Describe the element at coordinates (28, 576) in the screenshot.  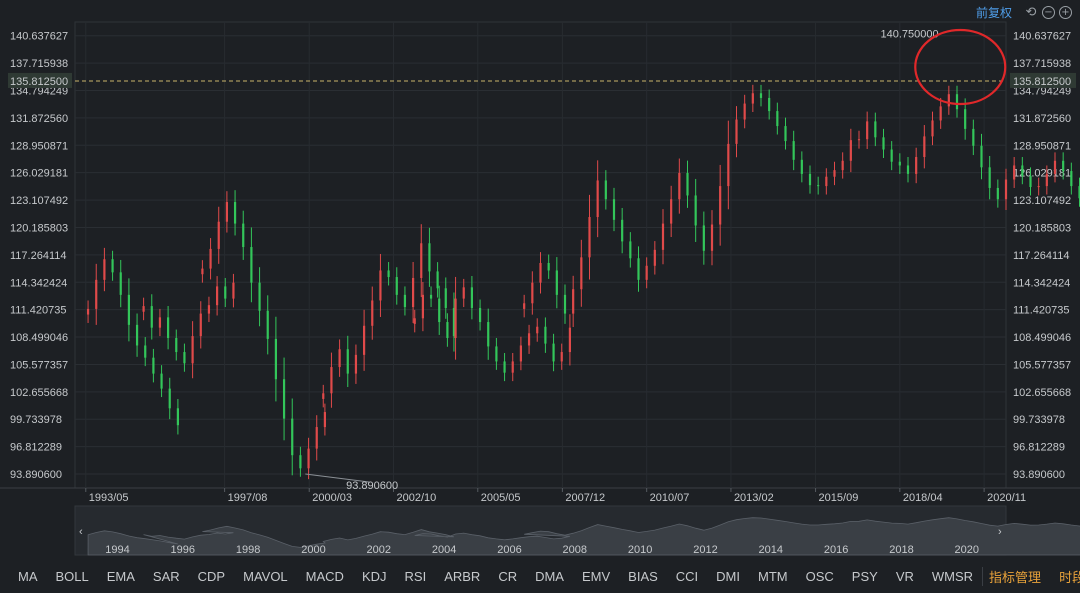
I see `indicator-ma: MA` at that location.